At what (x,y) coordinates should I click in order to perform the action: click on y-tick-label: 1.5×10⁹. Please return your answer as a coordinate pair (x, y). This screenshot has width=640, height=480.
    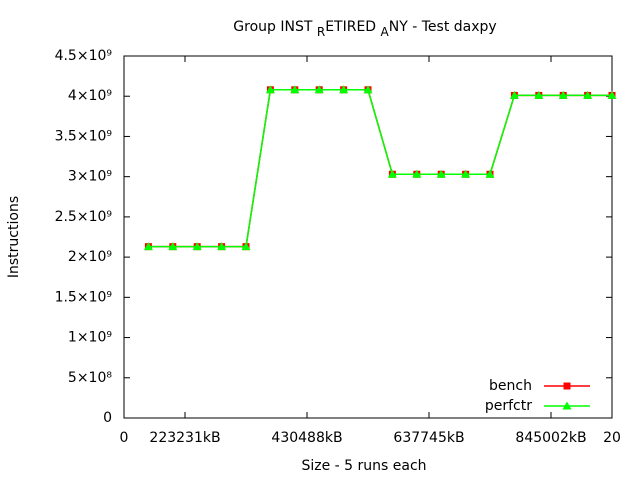
    Looking at the image, I should click on (84, 297).